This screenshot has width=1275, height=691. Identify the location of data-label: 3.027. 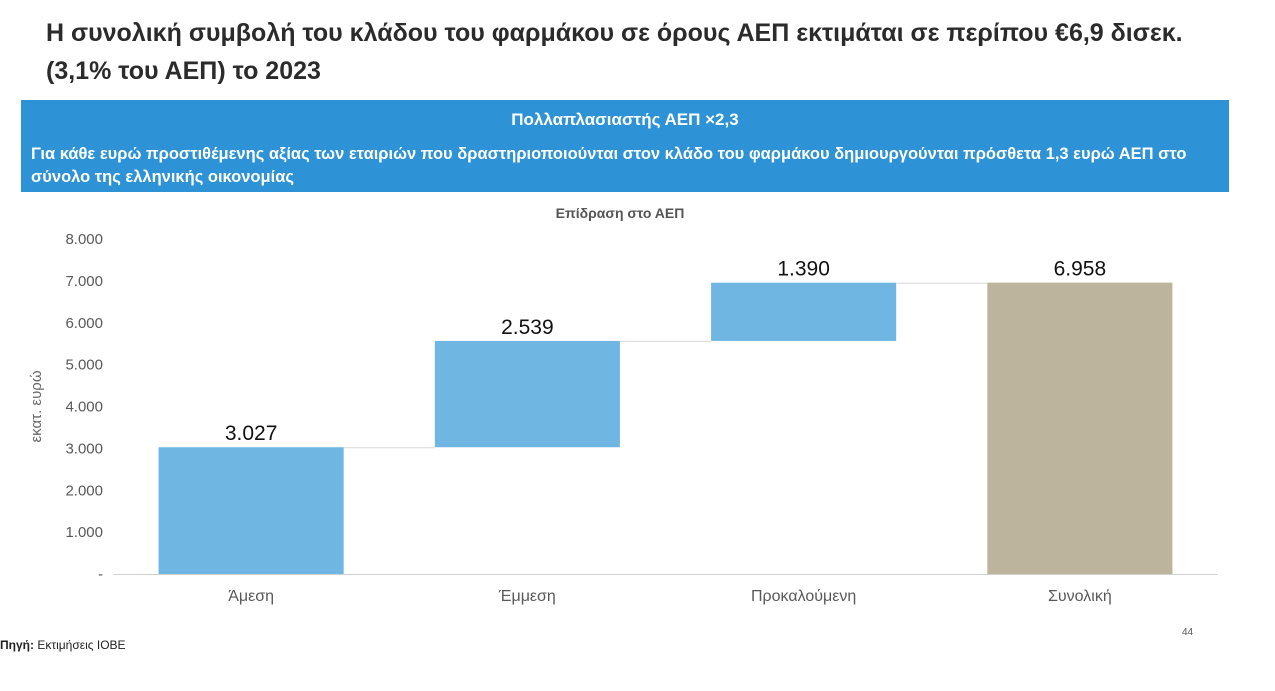
(251, 433).